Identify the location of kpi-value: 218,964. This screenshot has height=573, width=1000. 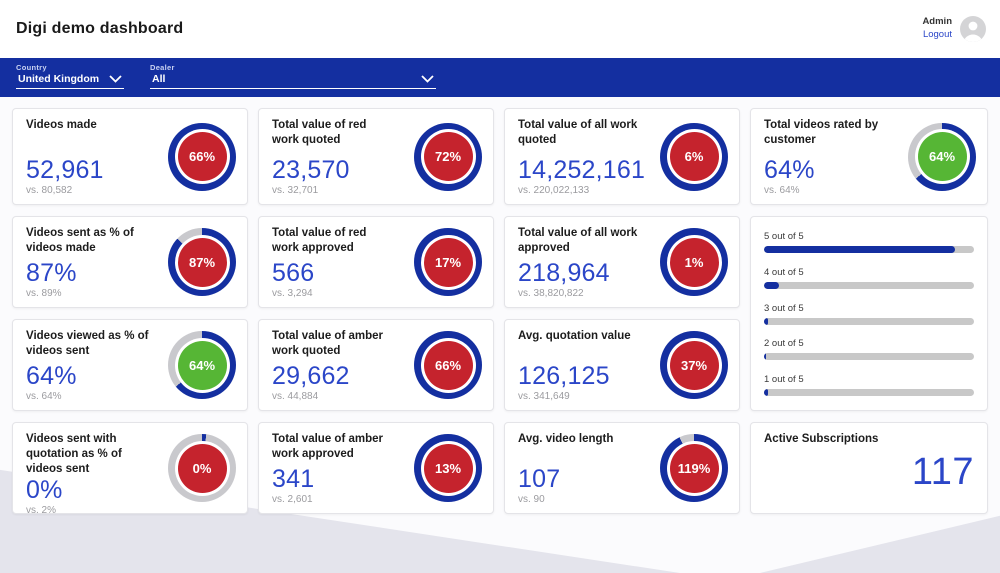
(564, 272).